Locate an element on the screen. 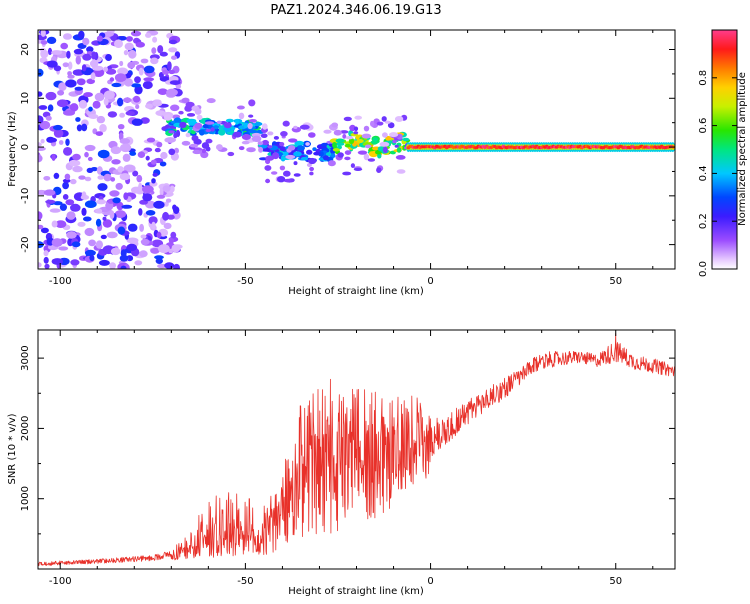 The width and height of the screenshot is (750, 604). snr-x-axis-label: Height of straight line (km) is located at coordinates (356, 591).